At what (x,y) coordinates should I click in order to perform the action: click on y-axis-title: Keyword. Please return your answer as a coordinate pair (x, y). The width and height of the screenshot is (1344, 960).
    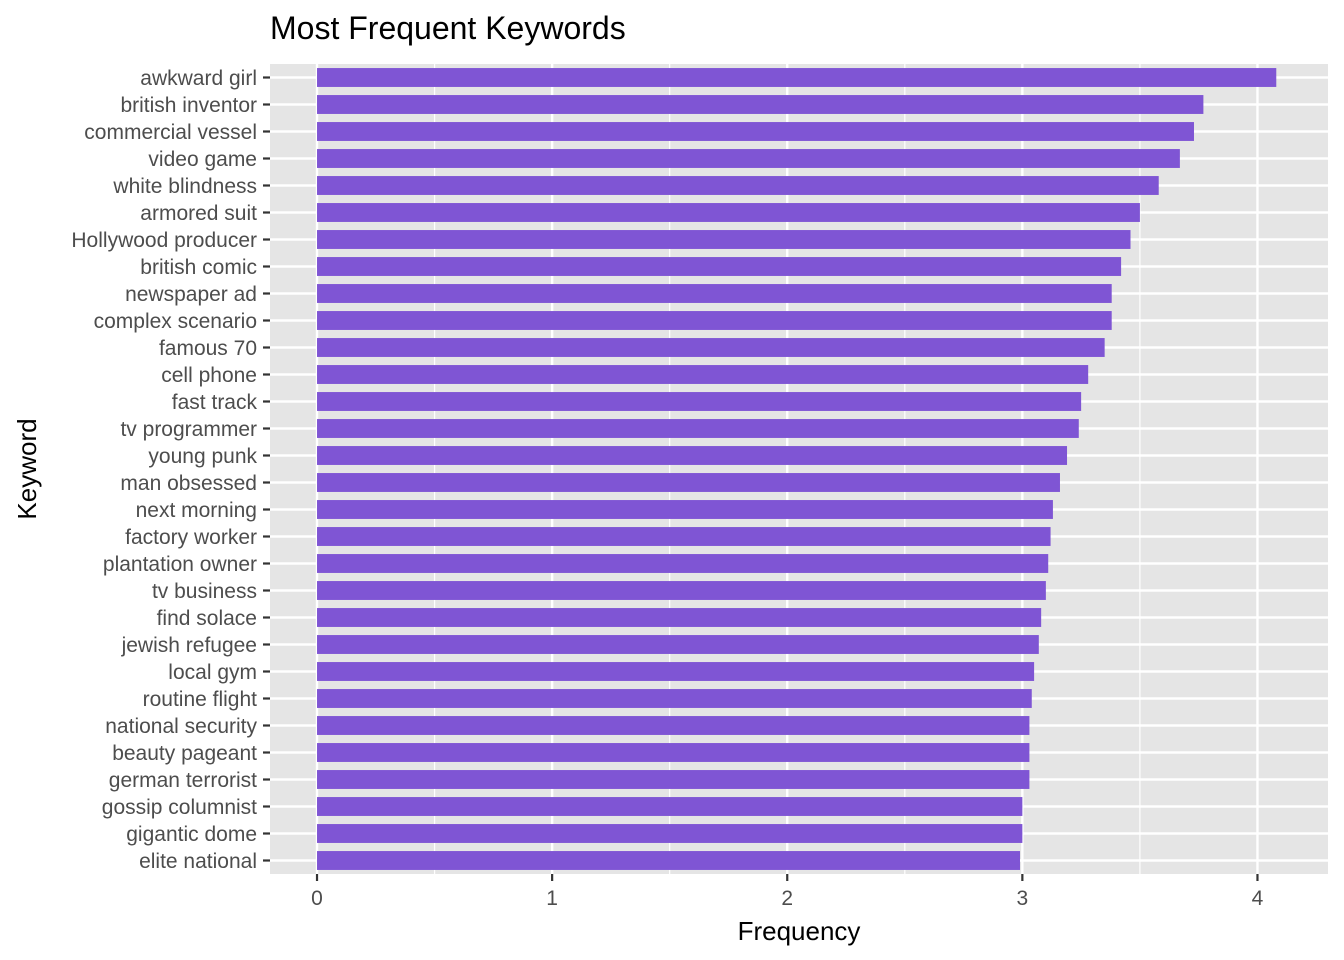
    Looking at the image, I should click on (27, 468).